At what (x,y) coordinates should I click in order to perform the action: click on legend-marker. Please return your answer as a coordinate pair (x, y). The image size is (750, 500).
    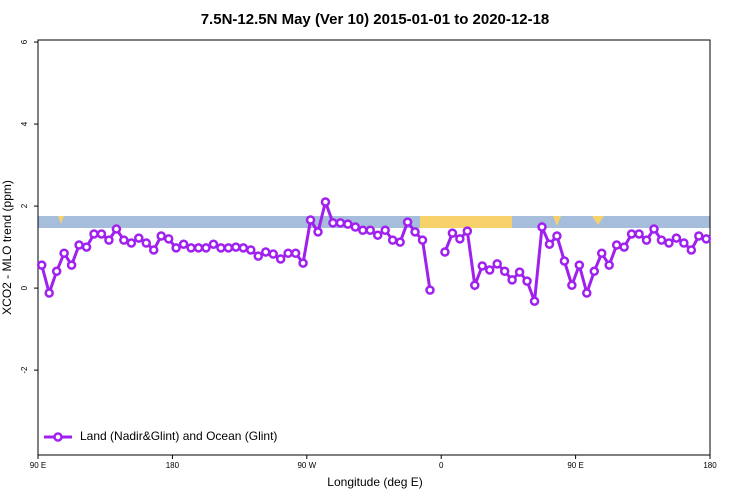
    Looking at the image, I should click on (58, 437).